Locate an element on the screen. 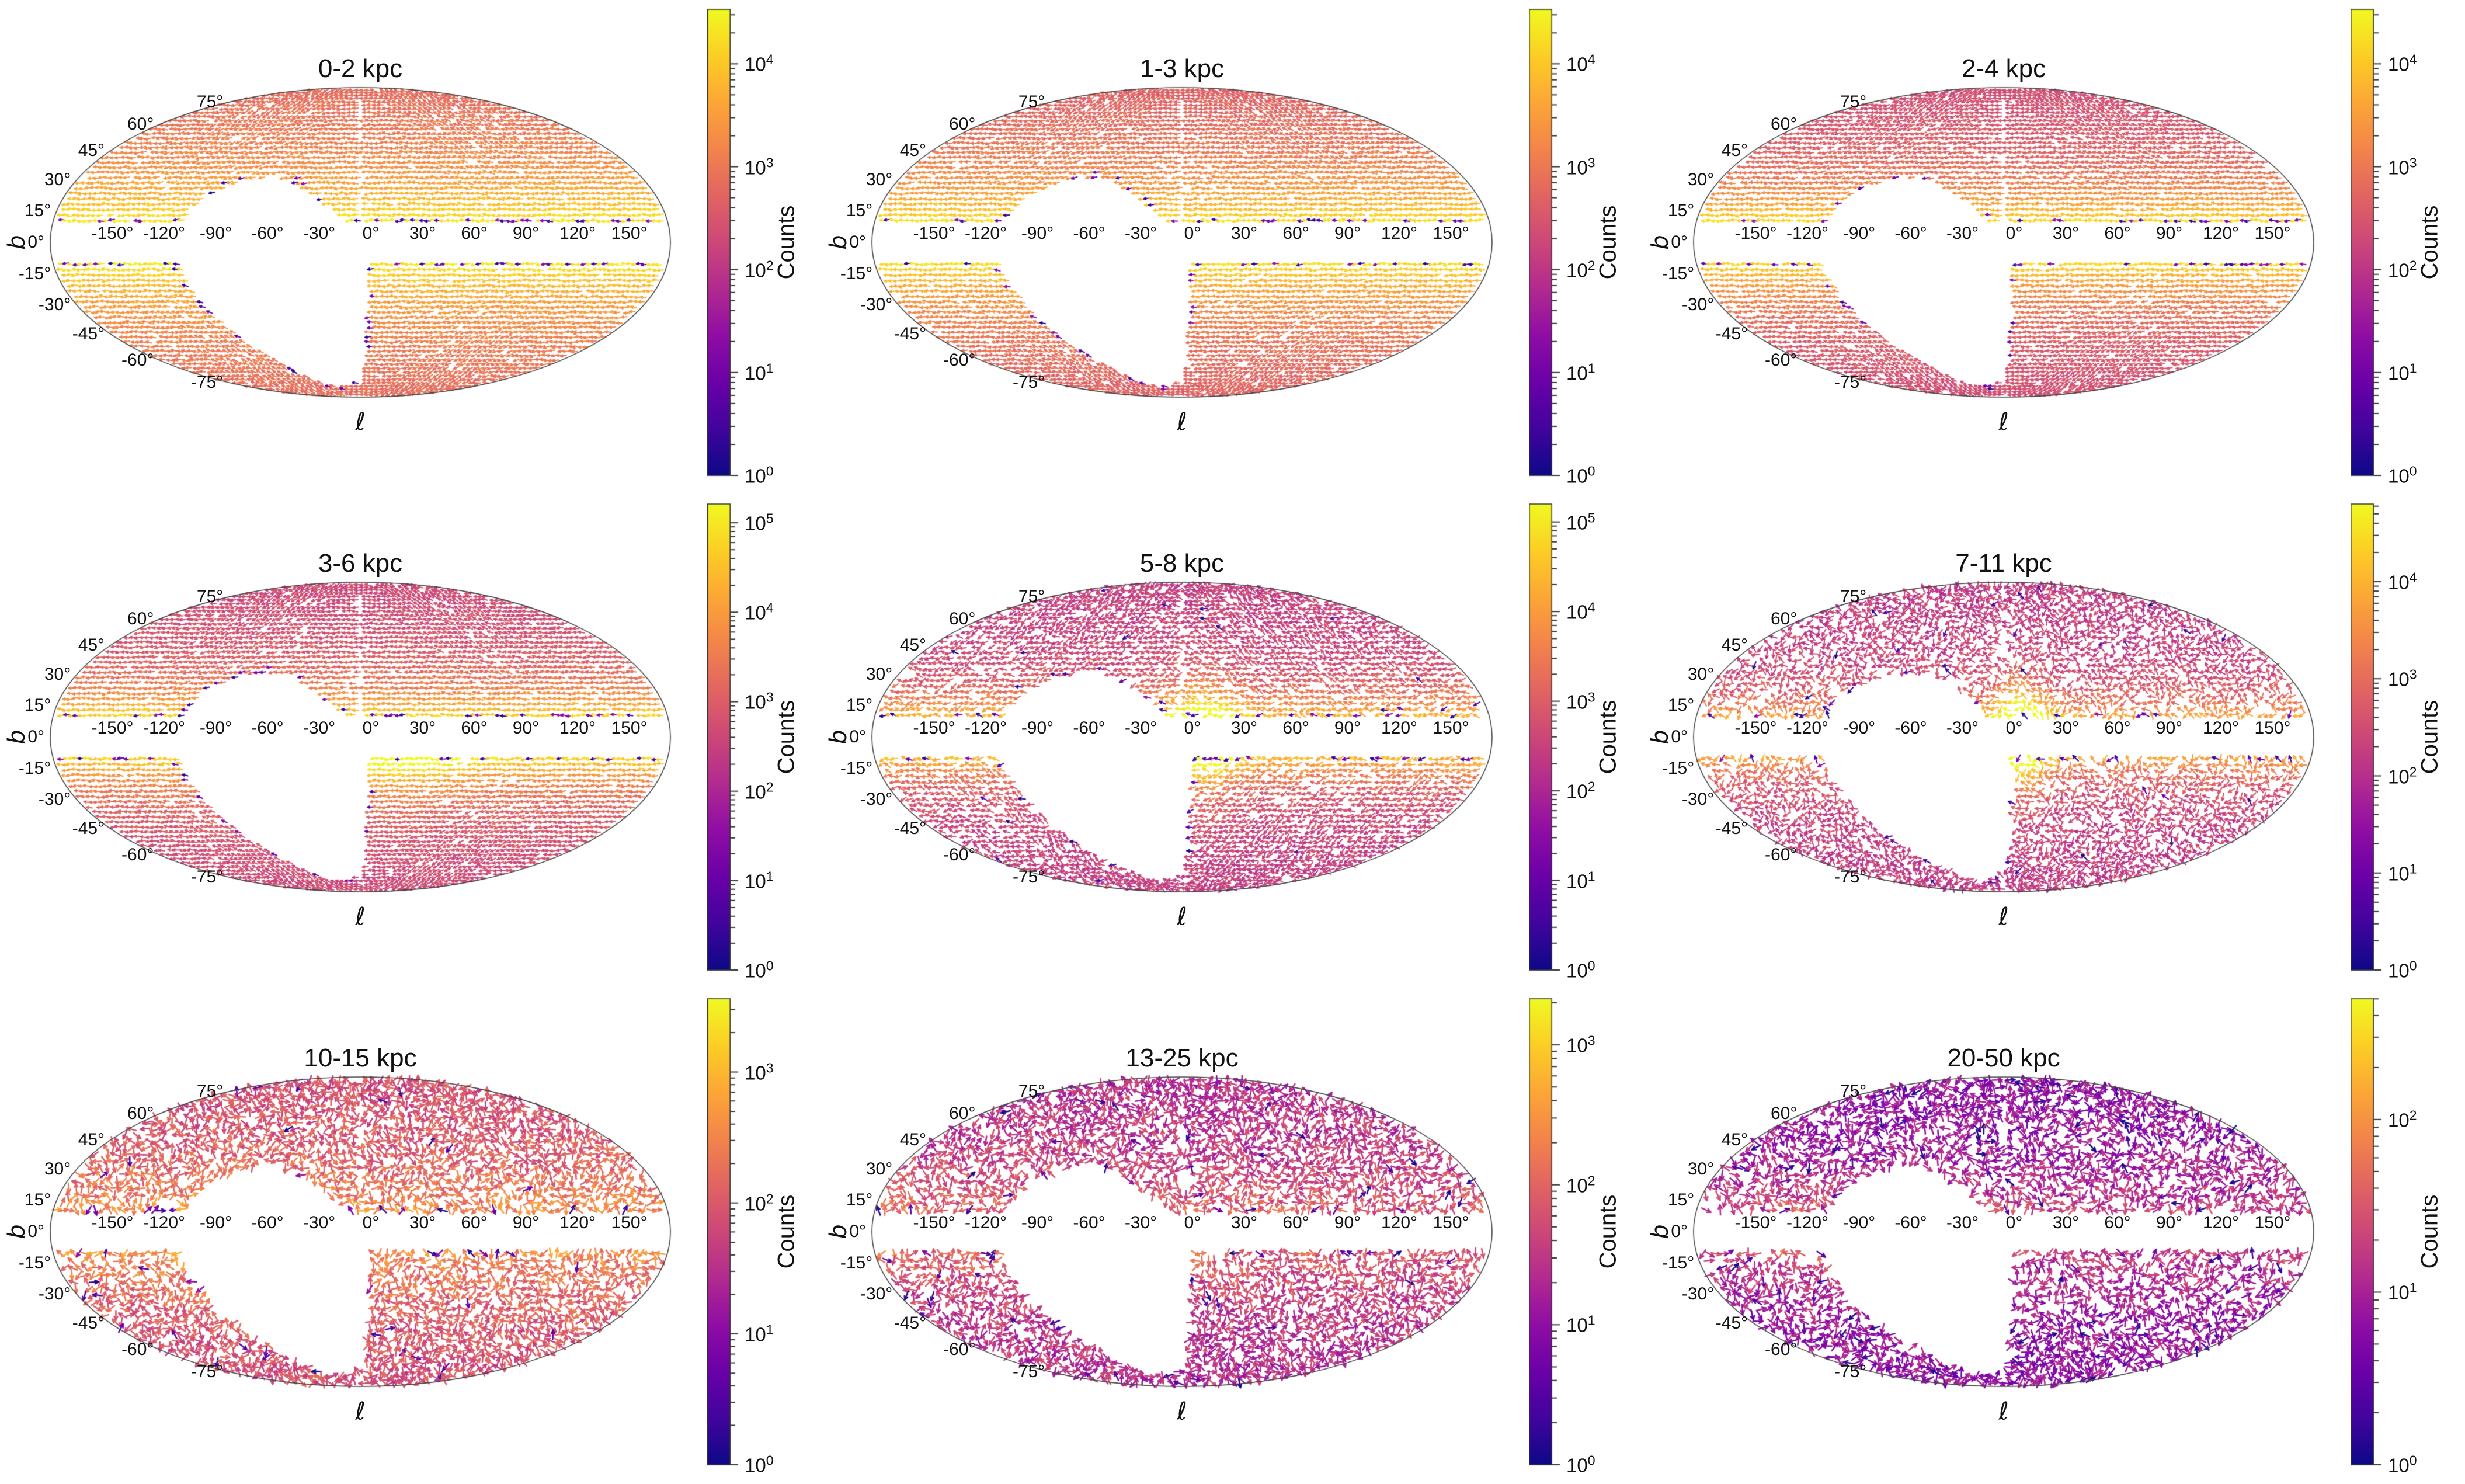 This screenshot has height=1484, width=2465. lon-tick-label: -120° is located at coordinates (985, 233).